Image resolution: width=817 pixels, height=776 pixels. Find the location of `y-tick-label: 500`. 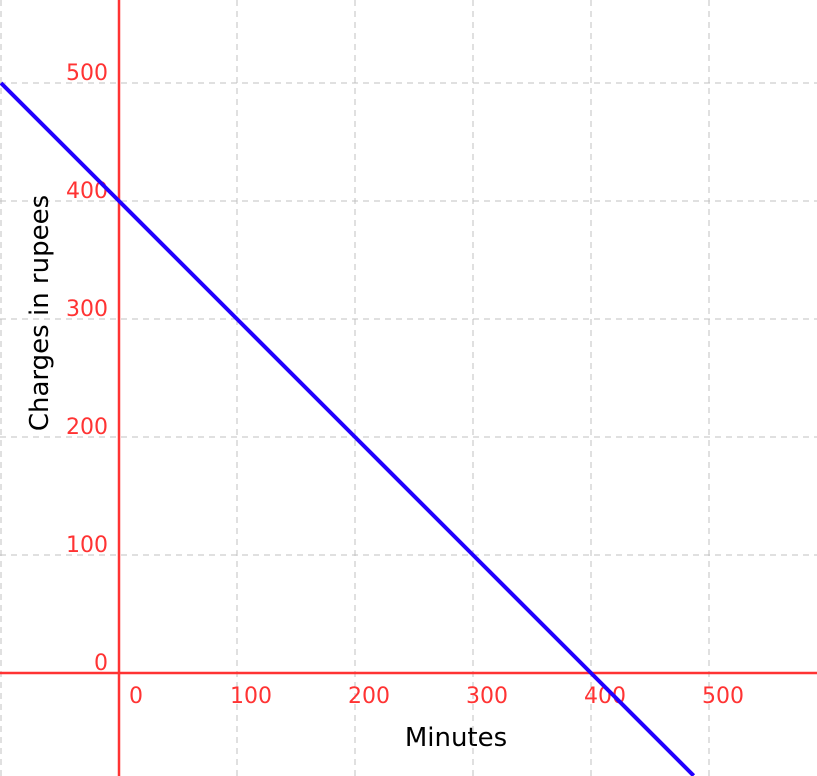

y-tick-label: 500 is located at coordinates (87, 73).